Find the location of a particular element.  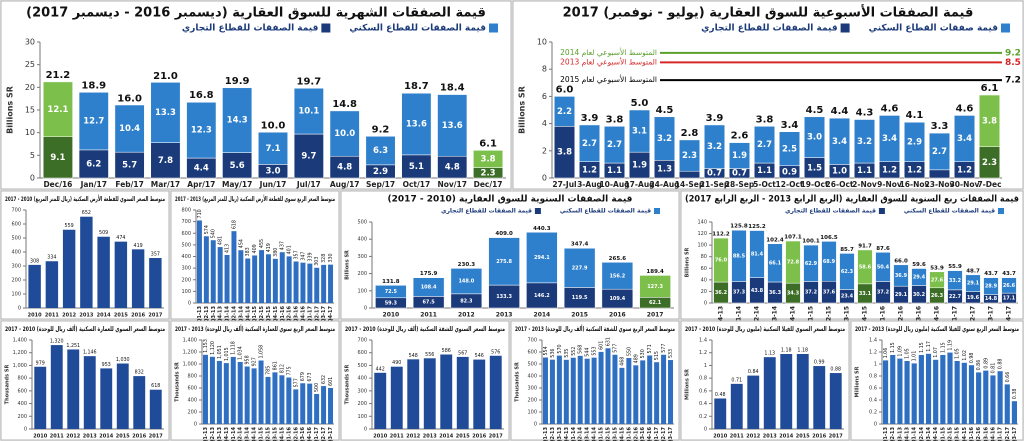

y-tick-label: 0.8 is located at coordinates (703, 379).